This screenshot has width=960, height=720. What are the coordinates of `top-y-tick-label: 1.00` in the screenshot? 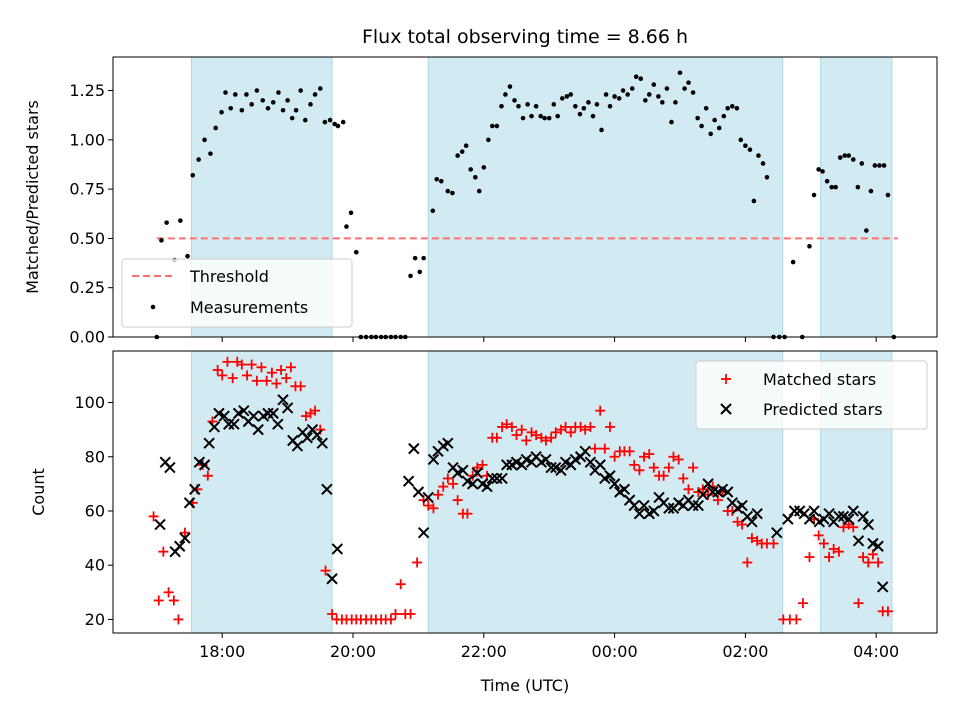 It's located at (87, 139).